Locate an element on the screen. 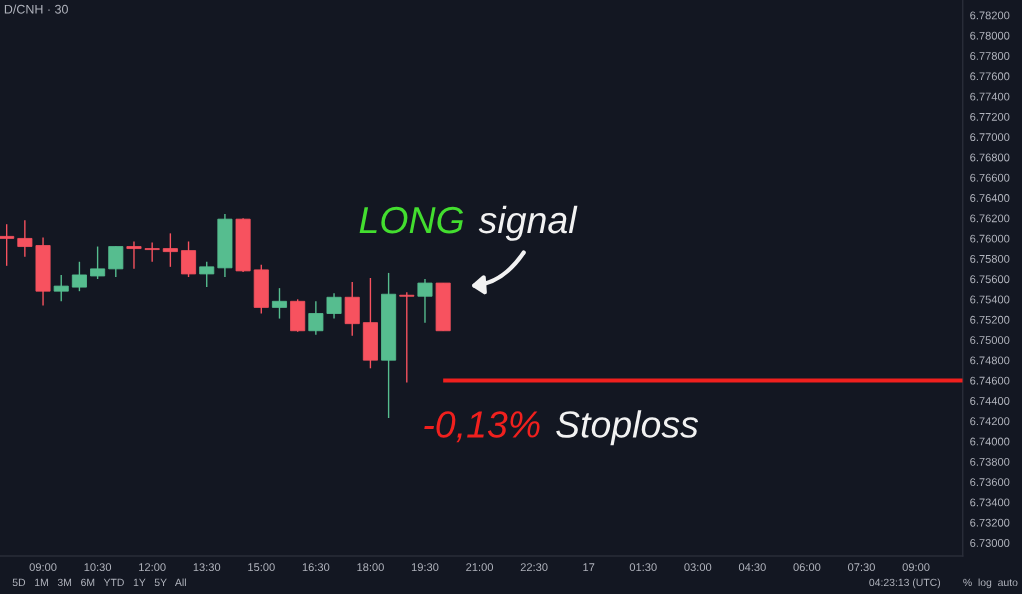 Image resolution: width=1022 pixels, height=594 pixels. x-tick-label: 21:00 is located at coordinates (480, 567).